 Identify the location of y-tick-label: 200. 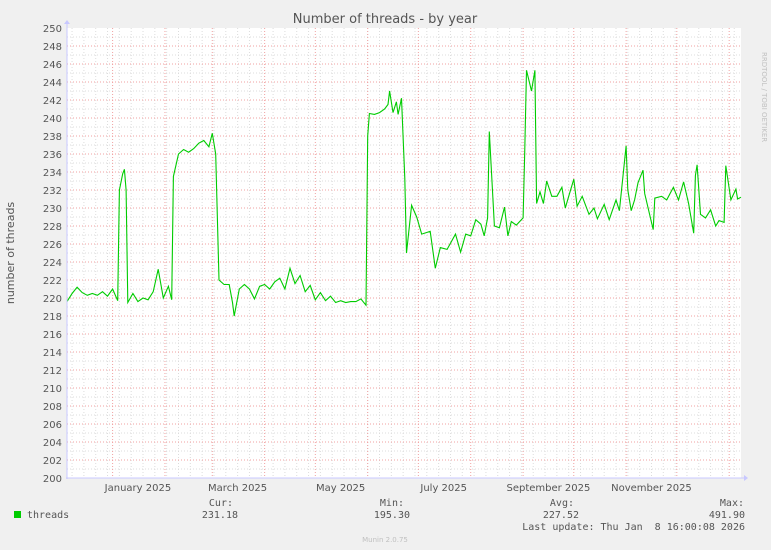
(52, 479).